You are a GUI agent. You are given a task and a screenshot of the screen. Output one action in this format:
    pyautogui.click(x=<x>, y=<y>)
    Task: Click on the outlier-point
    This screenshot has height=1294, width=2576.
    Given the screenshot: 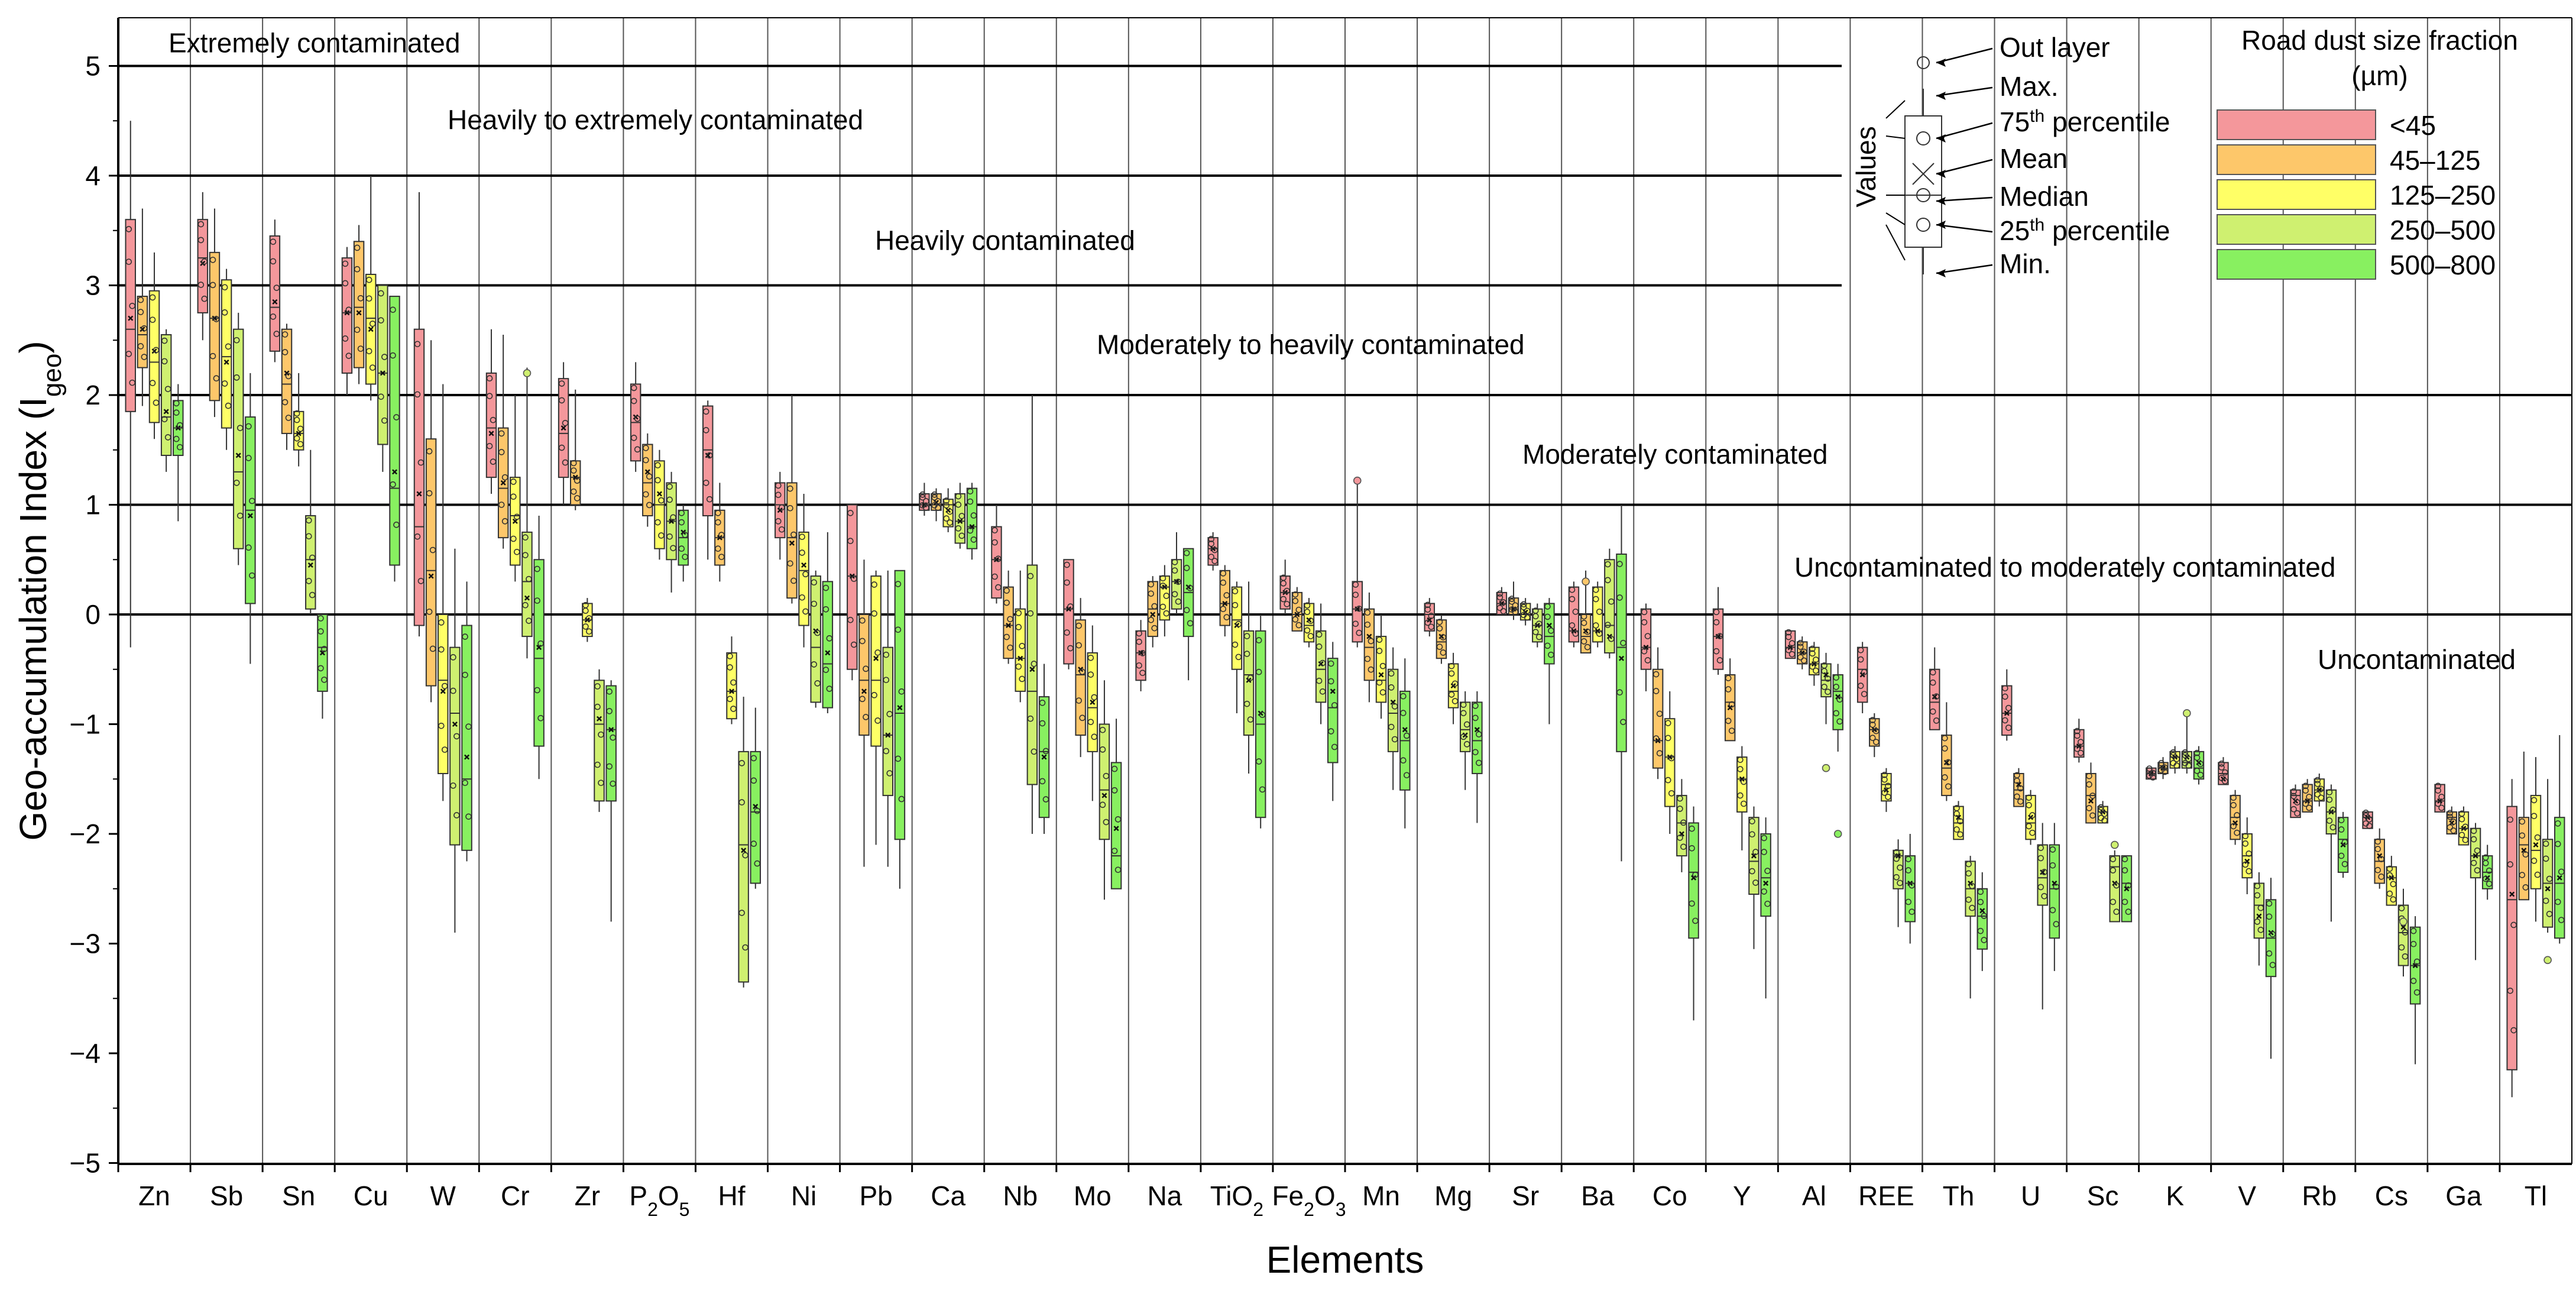 What is the action you would take?
    pyautogui.click(x=2547, y=960)
    